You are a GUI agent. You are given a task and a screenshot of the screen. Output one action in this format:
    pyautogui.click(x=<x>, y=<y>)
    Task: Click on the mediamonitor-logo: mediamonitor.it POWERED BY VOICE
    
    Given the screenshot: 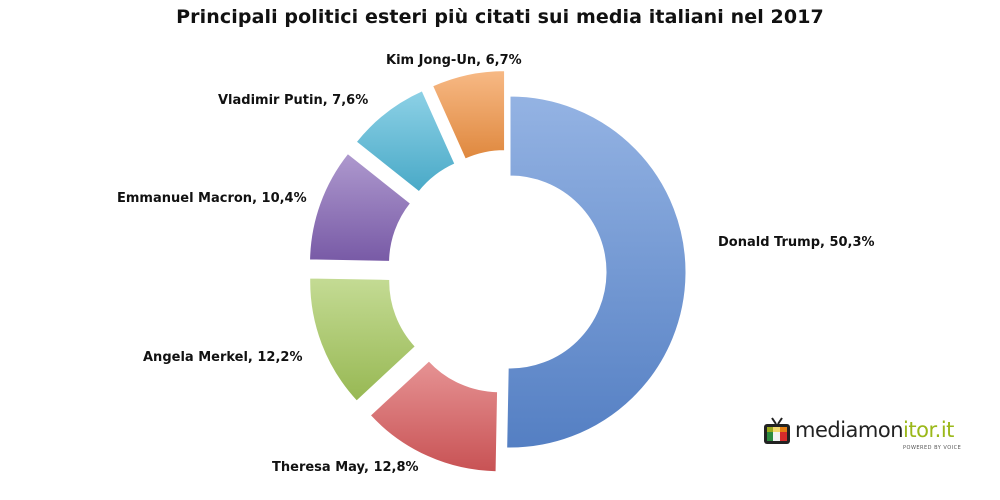 What is the action you would take?
    pyautogui.click(x=863, y=432)
    